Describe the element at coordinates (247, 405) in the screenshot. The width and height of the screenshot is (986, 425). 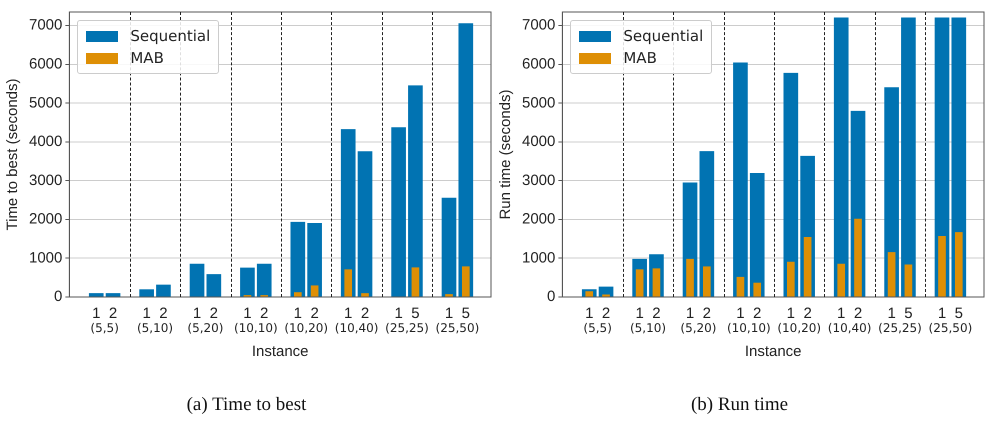
I see `text: (a) Time to best` at that location.